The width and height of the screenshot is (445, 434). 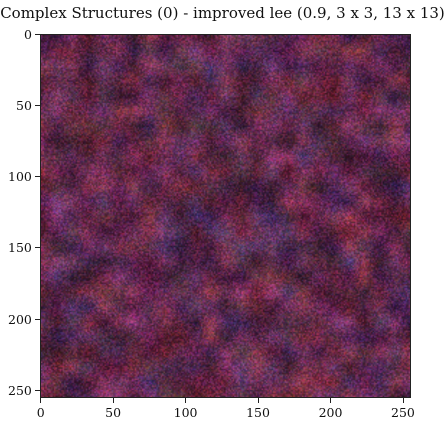 I want to click on x-tick-label: 200, so click(x=330, y=412).